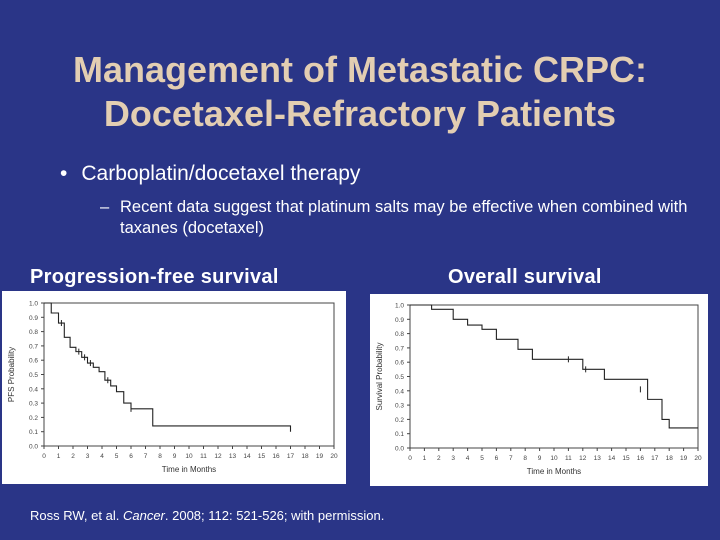 This screenshot has width=720, height=540. Describe the element at coordinates (525, 458) in the screenshot. I see `os-xtick-label: 8` at that location.